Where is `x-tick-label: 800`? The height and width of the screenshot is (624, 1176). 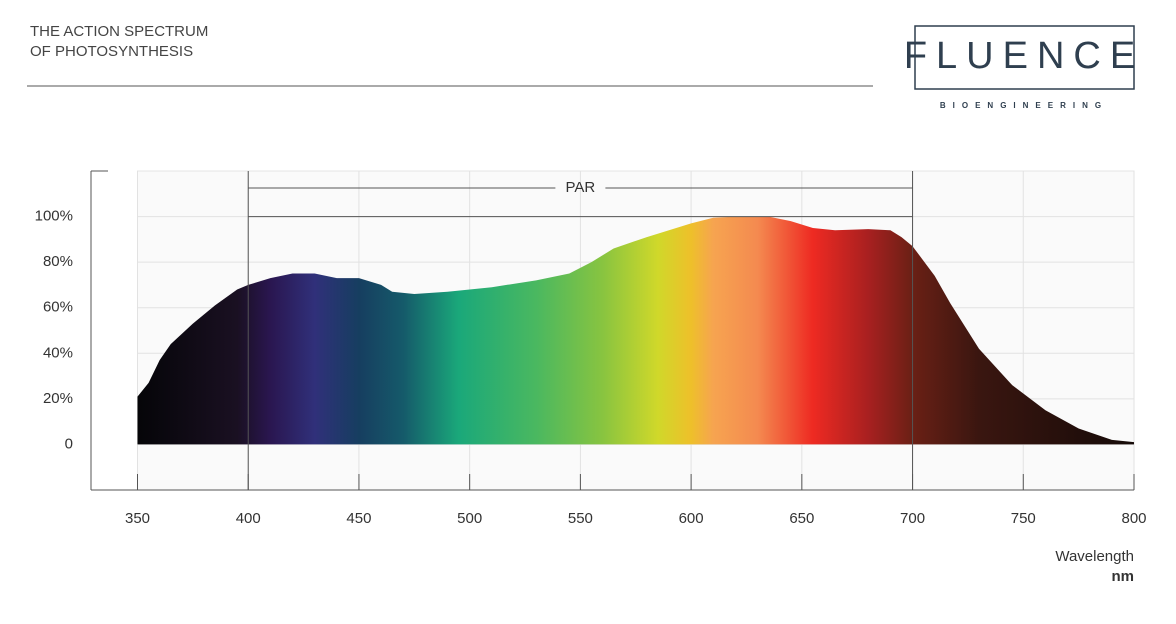
x-tick-label: 800 is located at coordinates (1133, 518).